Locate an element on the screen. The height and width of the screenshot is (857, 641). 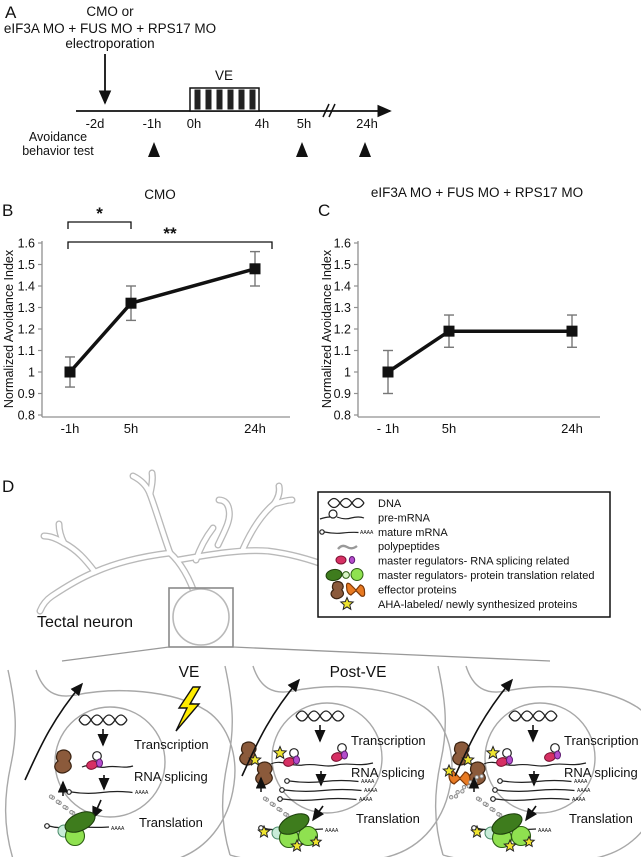
y-tick-label: 1 is located at coordinates (31, 373).